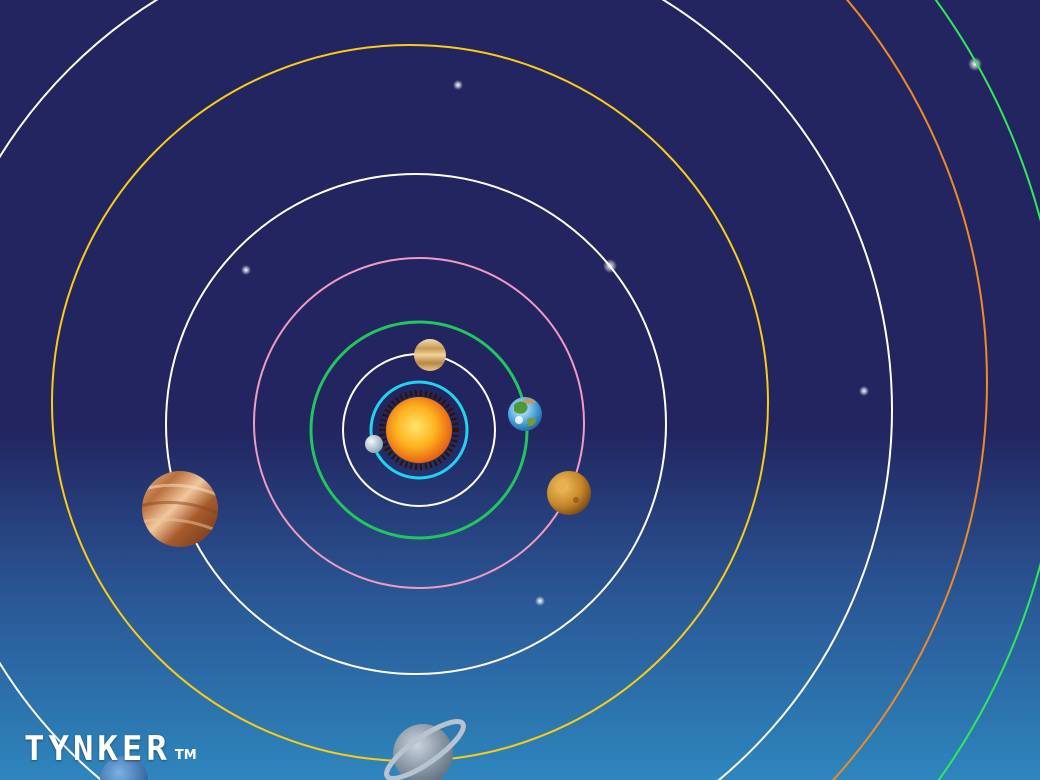  I want to click on brand-wordmark: TYNKER, so click(97, 749).